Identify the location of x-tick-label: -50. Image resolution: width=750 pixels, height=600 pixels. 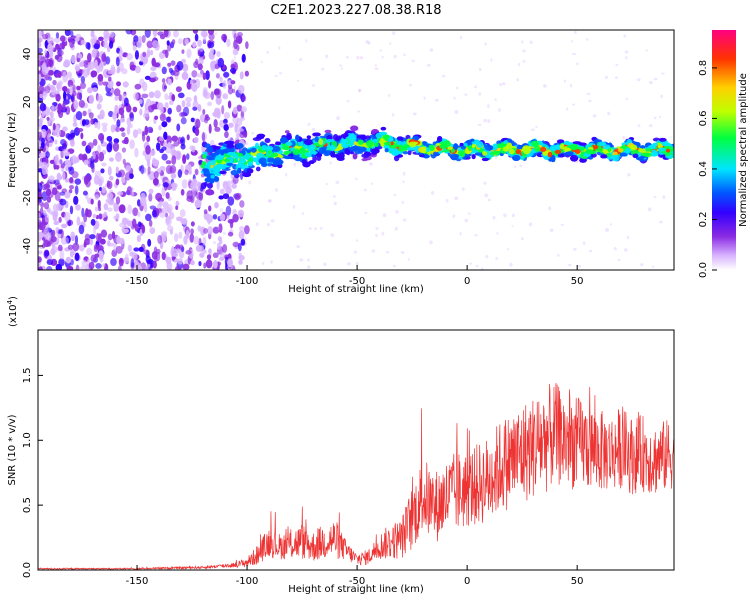
(357, 581).